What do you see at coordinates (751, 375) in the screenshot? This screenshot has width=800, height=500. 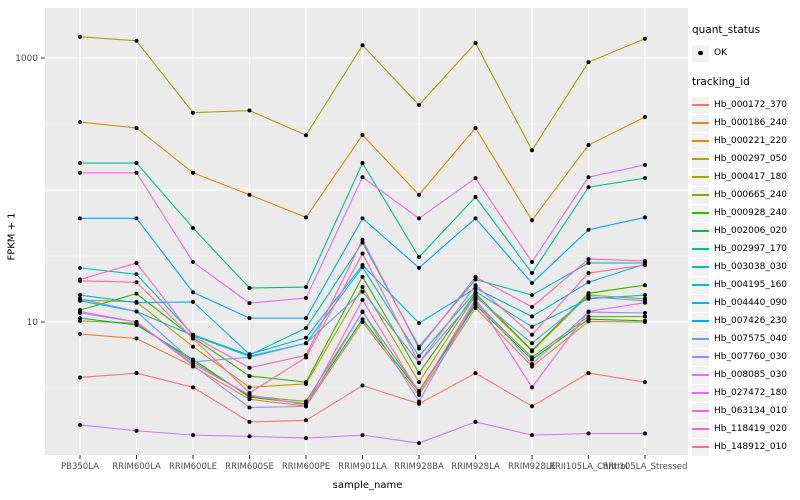 I see `legend-item-label: Hb_008085_030` at bounding box center [751, 375].